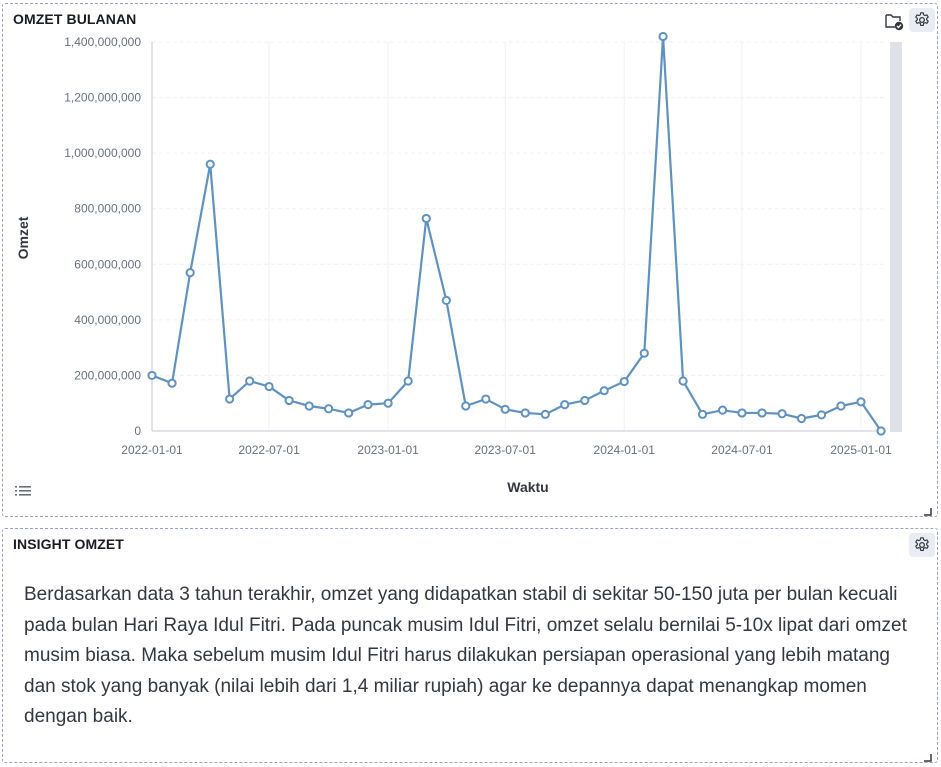 The height and width of the screenshot is (767, 941). What do you see at coordinates (625, 450) in the screenshot?
I see `x-tick-label: 2024-01-01` at bounding box center [625, 450].